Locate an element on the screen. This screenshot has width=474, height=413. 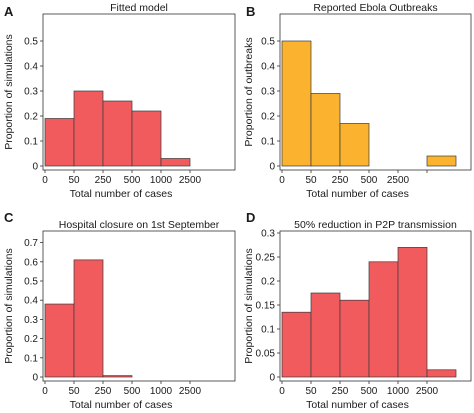
chart-title: 50% reduction in P2P transmission is located at coordinates (375, 225).